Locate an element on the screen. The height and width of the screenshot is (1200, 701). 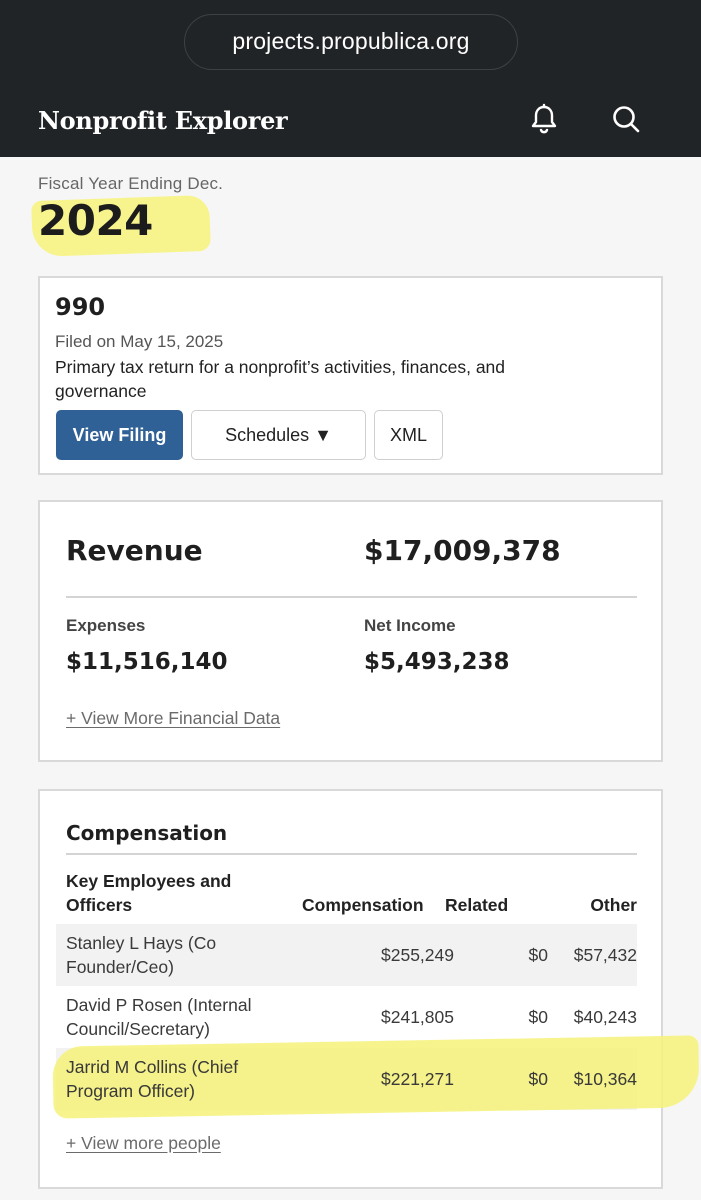
net-income-label: Net Income is located at coordinates (410, 625).